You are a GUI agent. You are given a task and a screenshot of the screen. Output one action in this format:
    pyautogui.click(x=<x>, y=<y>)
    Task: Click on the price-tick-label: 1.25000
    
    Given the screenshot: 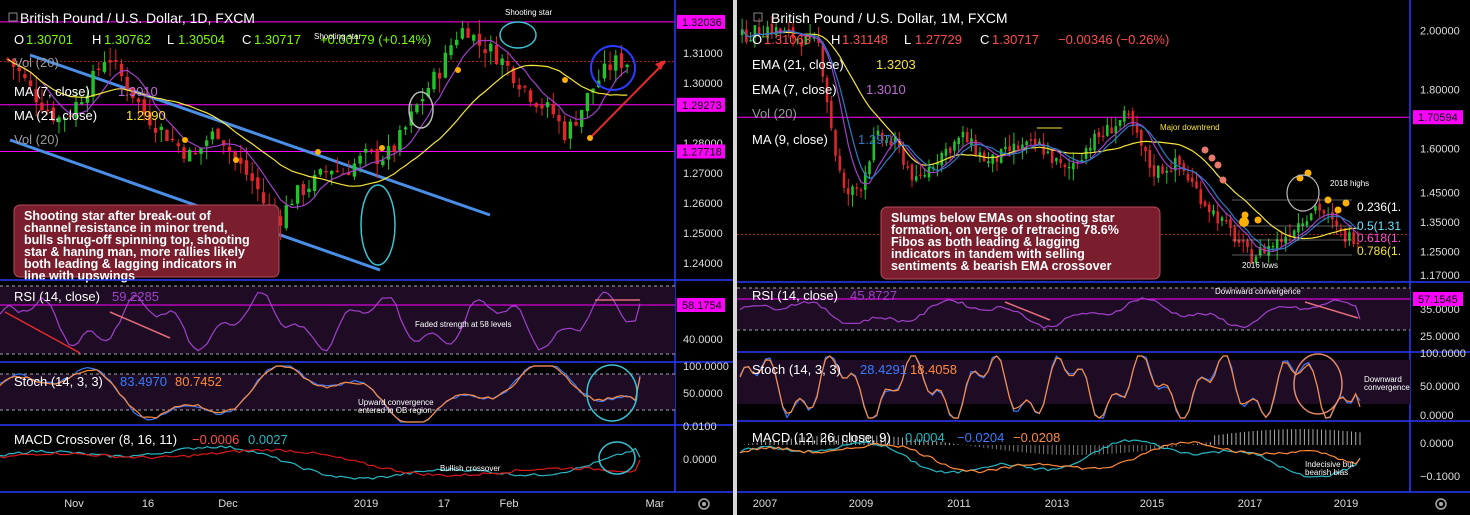 What is the action you would take?
    pyautogui.click(x=703, y=234)
    